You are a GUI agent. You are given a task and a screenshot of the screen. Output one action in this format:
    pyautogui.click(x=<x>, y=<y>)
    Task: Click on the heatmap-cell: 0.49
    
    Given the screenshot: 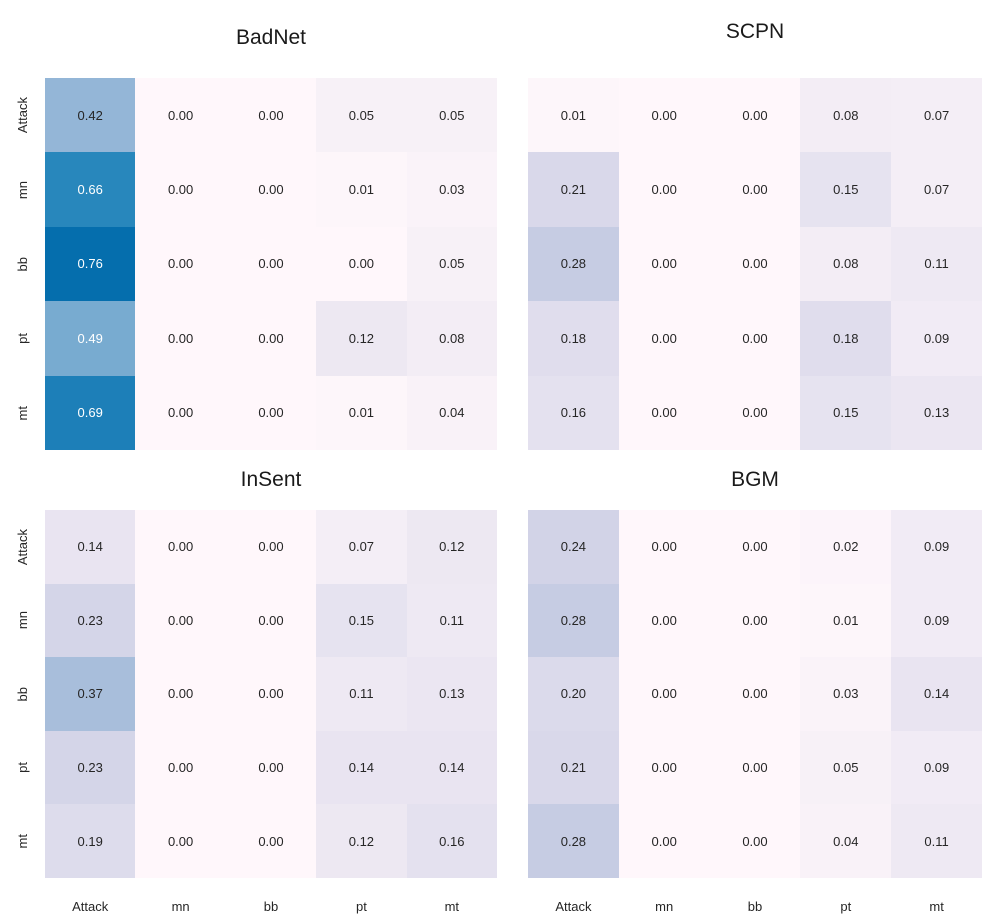 What is the action you would take?
    pyautogui.click(x=90, y=338)
    